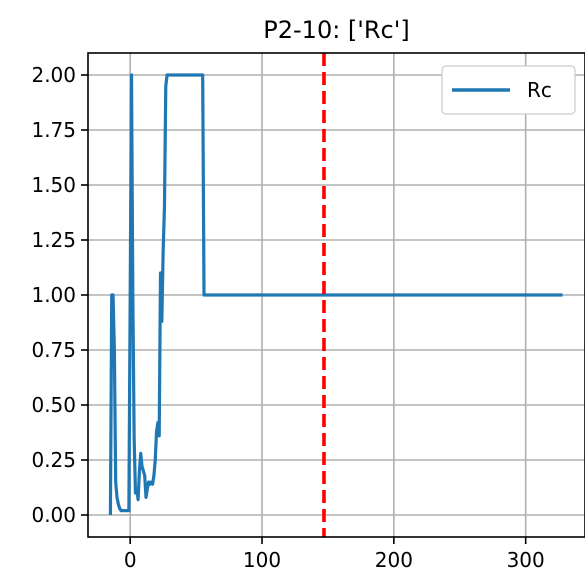 This screenshot has width=585, height=585. What do you see at coordinates (130, 560) in the screenshot?
I see `x-tick-label: 0` at bounding box center [130, 560].